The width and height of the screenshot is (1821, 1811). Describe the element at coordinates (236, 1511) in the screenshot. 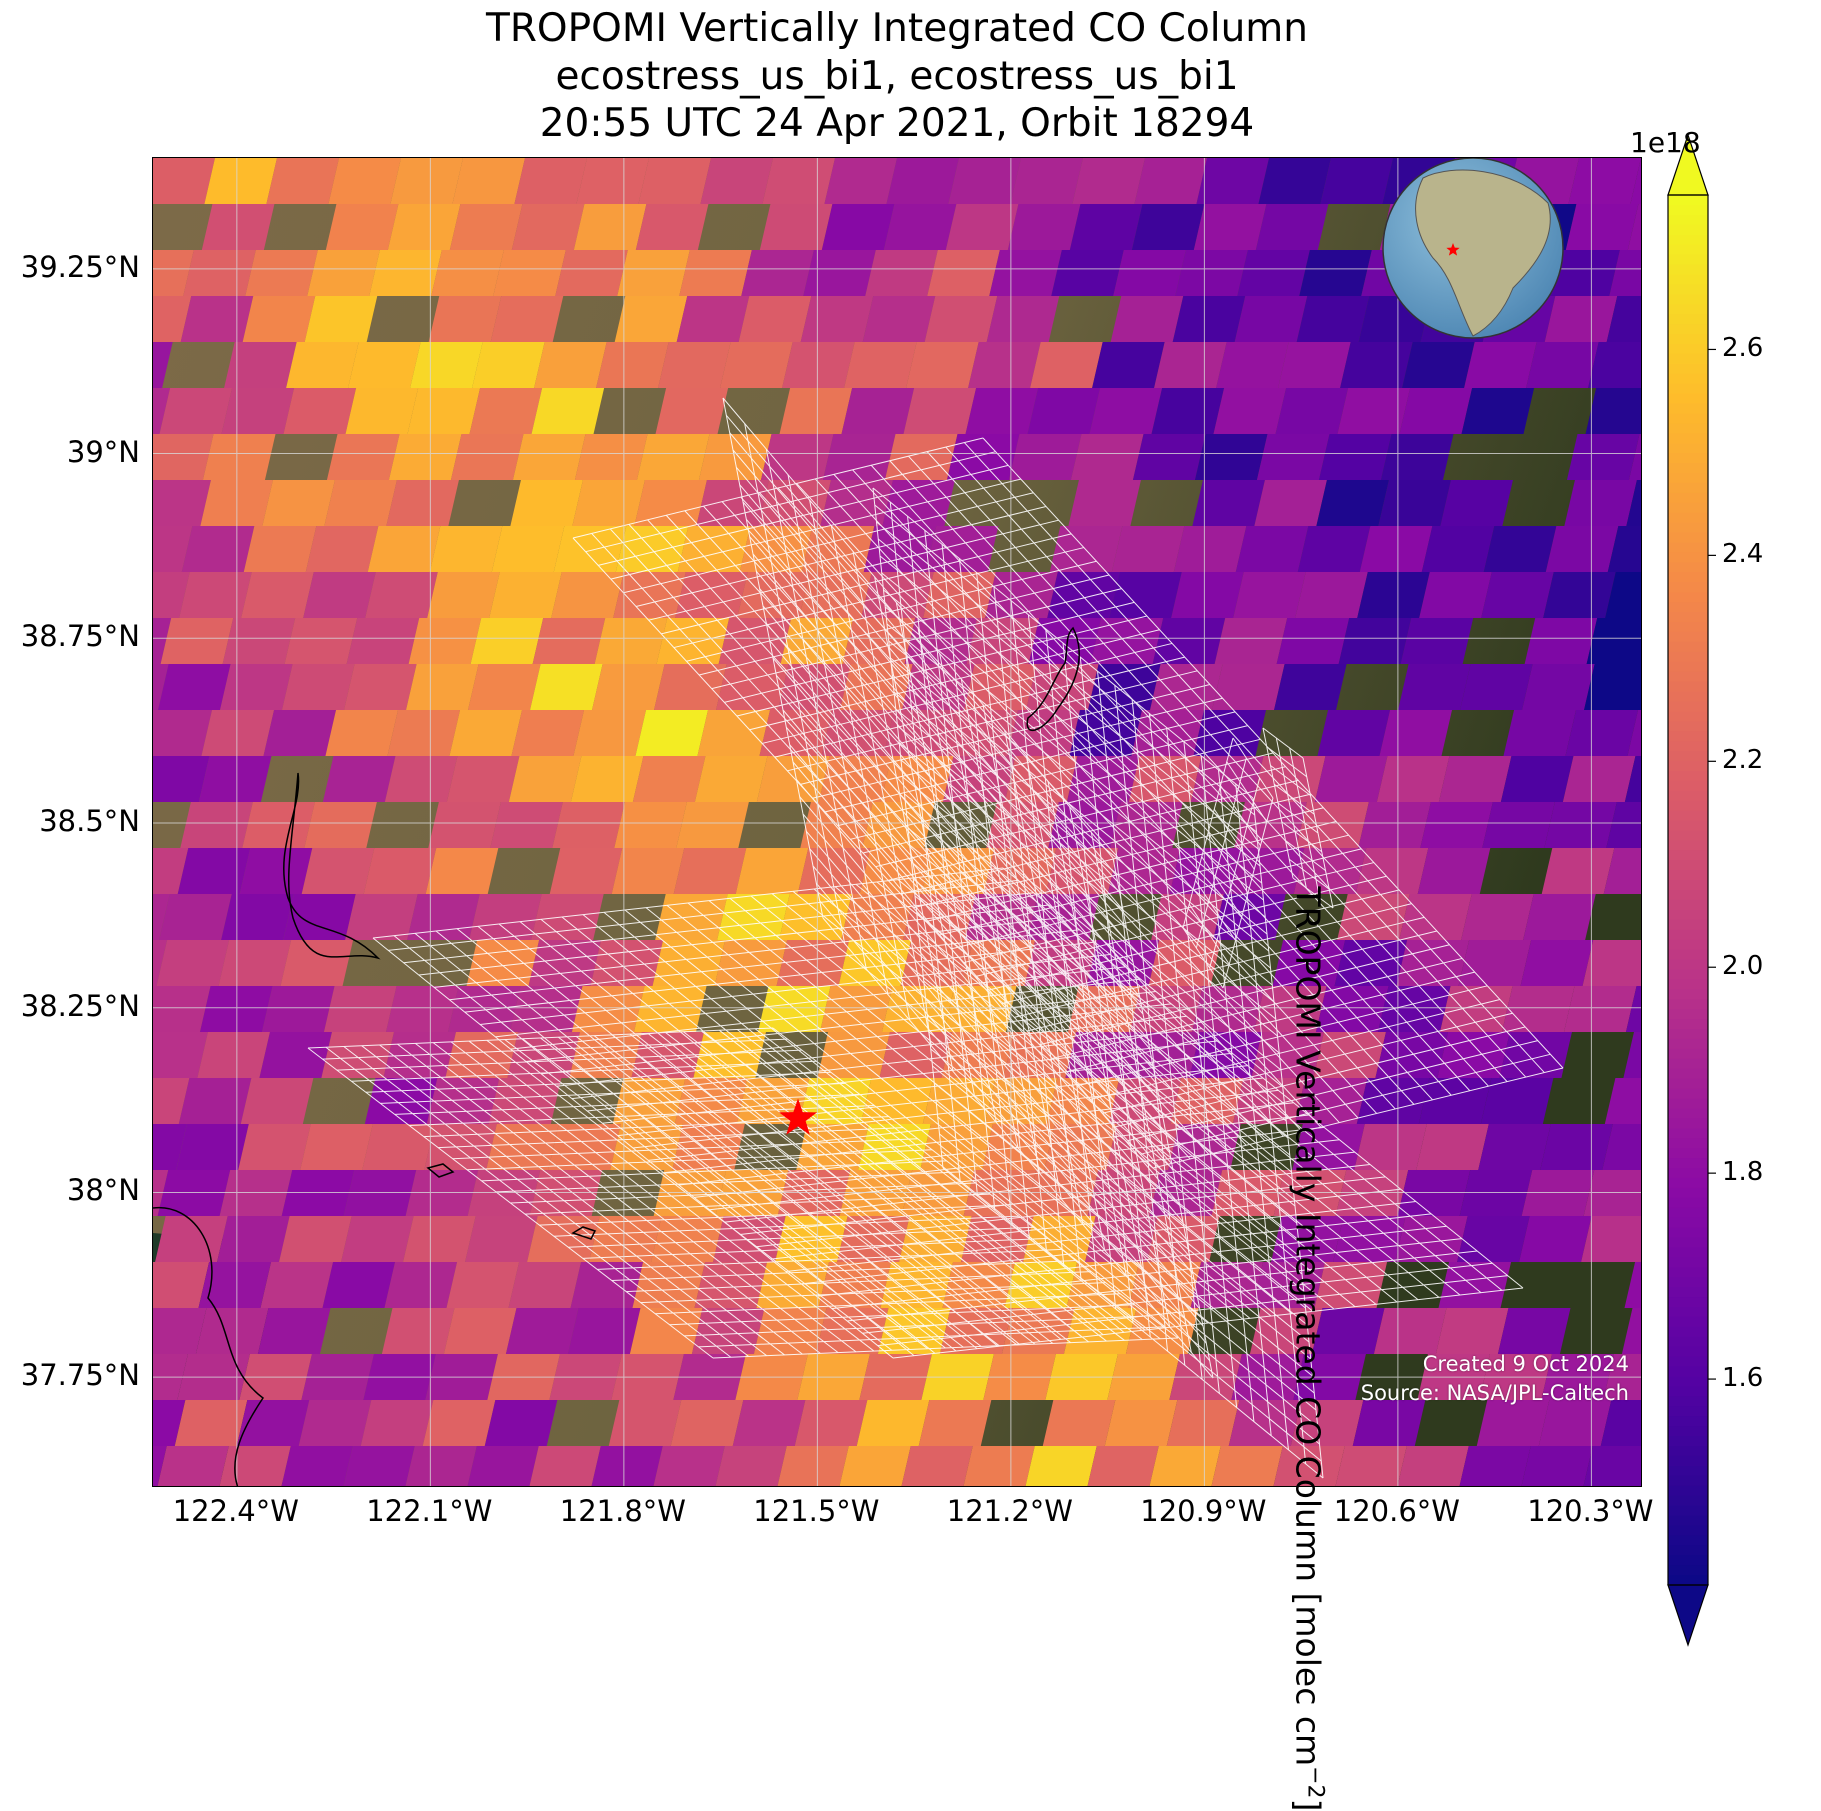

I see `lon-tick-label: 122.4°W` at that location.